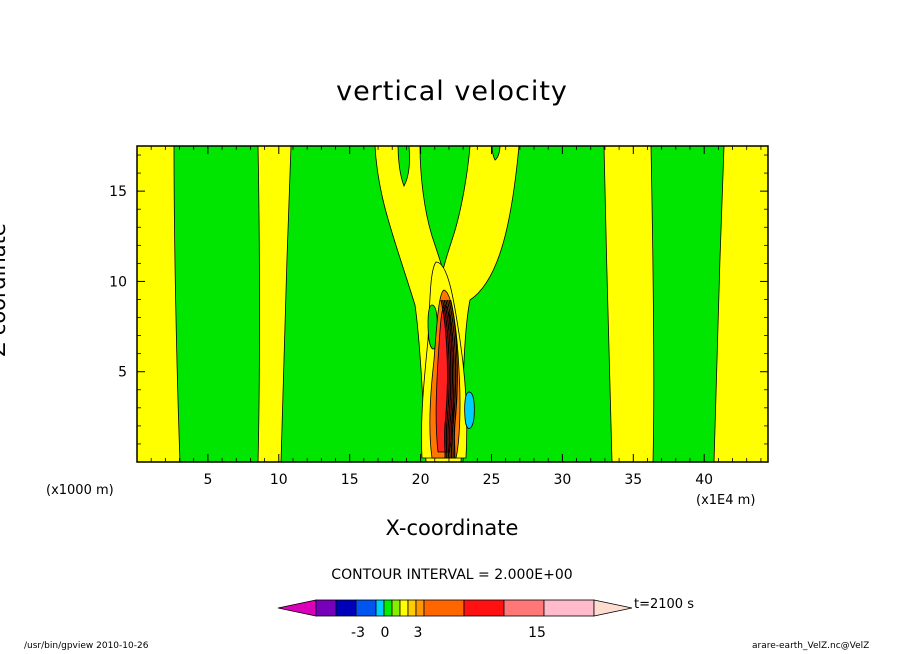 The image size is (904, 654). What do you see at coordinates (492, 480) in the screenshot?
I see `x-tick-label: 25` at bounding box center [492, 480].